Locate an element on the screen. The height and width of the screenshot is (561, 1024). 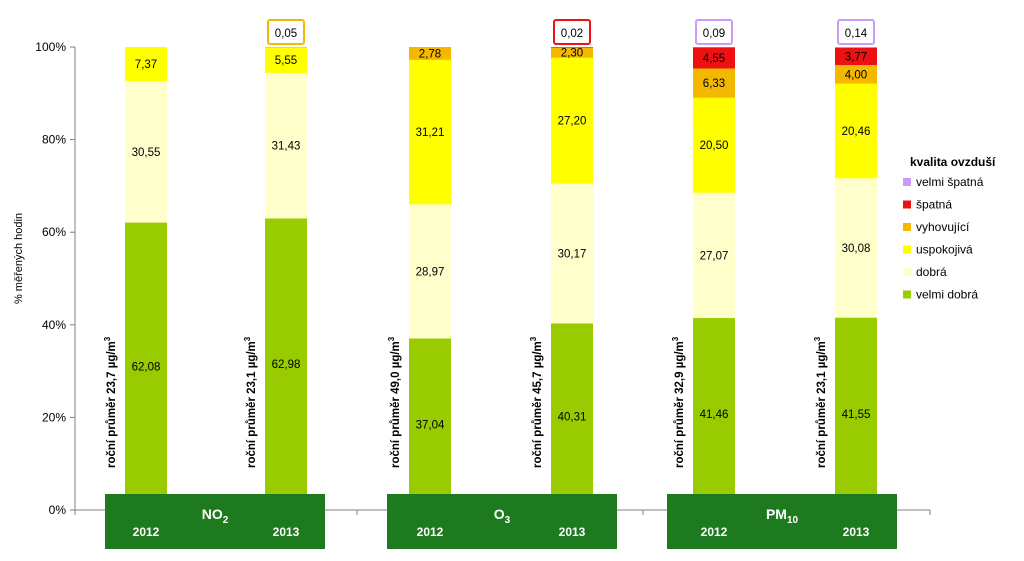
data-label: 31,43 is located at coordinates (286, 147).